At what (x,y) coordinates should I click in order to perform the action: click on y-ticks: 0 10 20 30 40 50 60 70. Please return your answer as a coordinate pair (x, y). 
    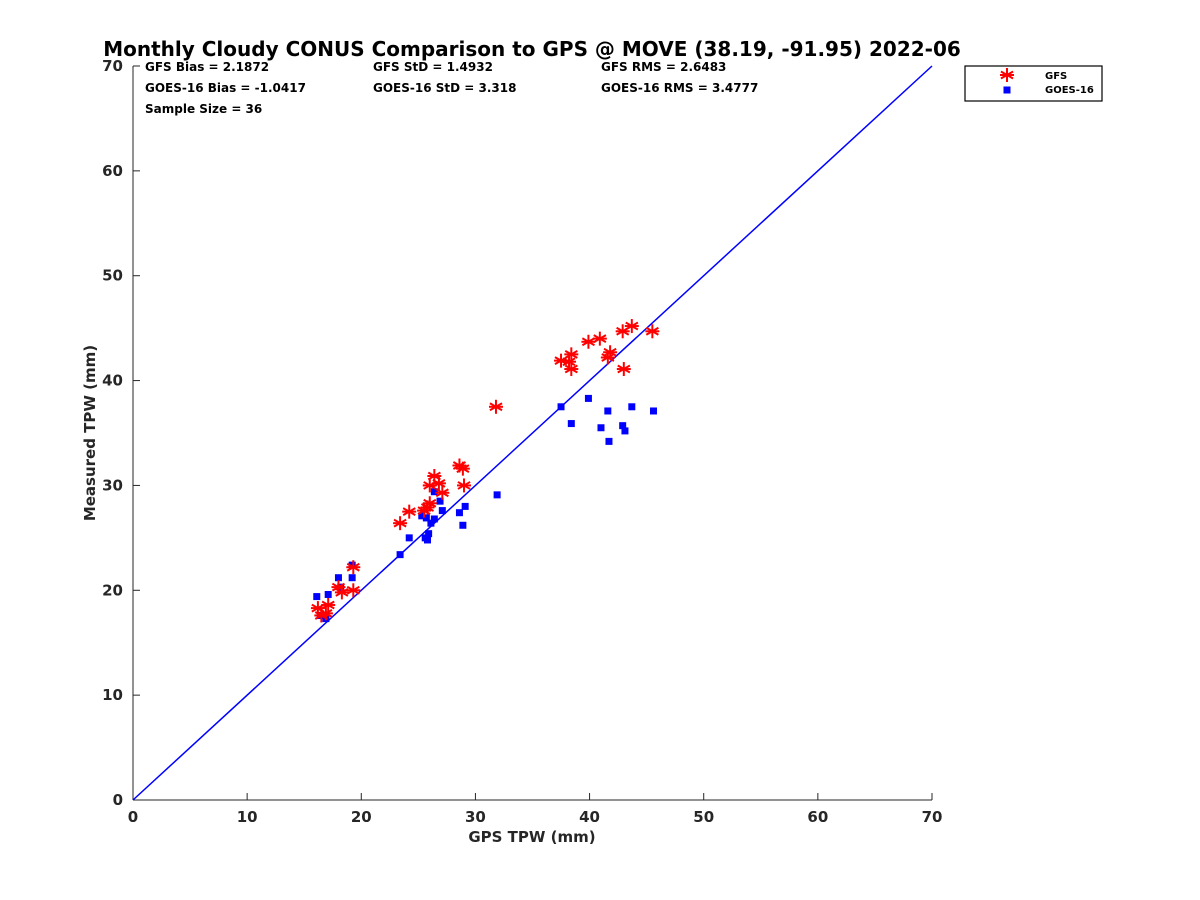
    Looking at the image, I should click on (121, 433).